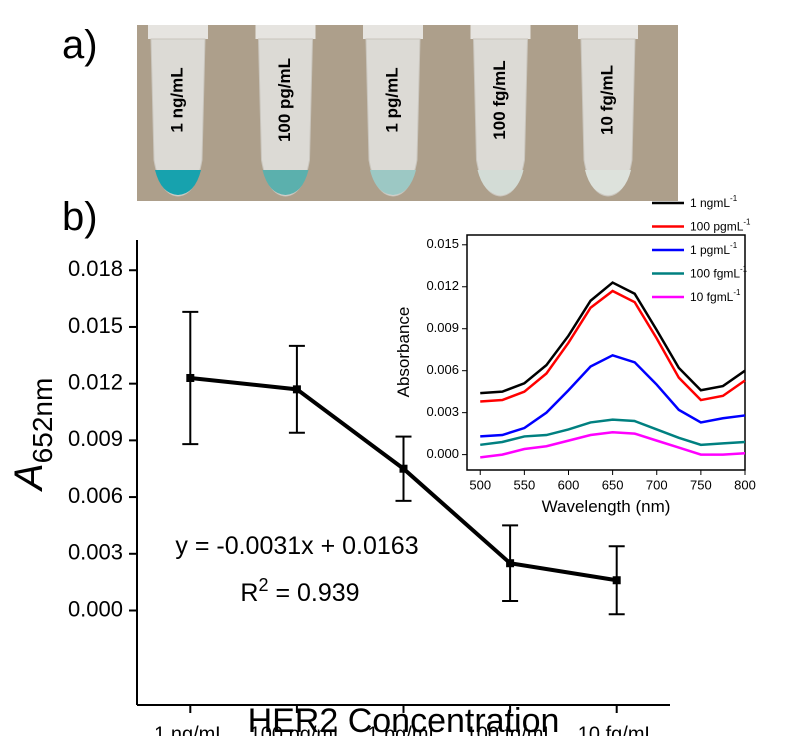 The width and height of the screenshot is (791, 736). What do you see at coordinates (715, 274) in the screenshot?
I see `legend-label-name: 100 fgmL` at bounding box center [715, 274].